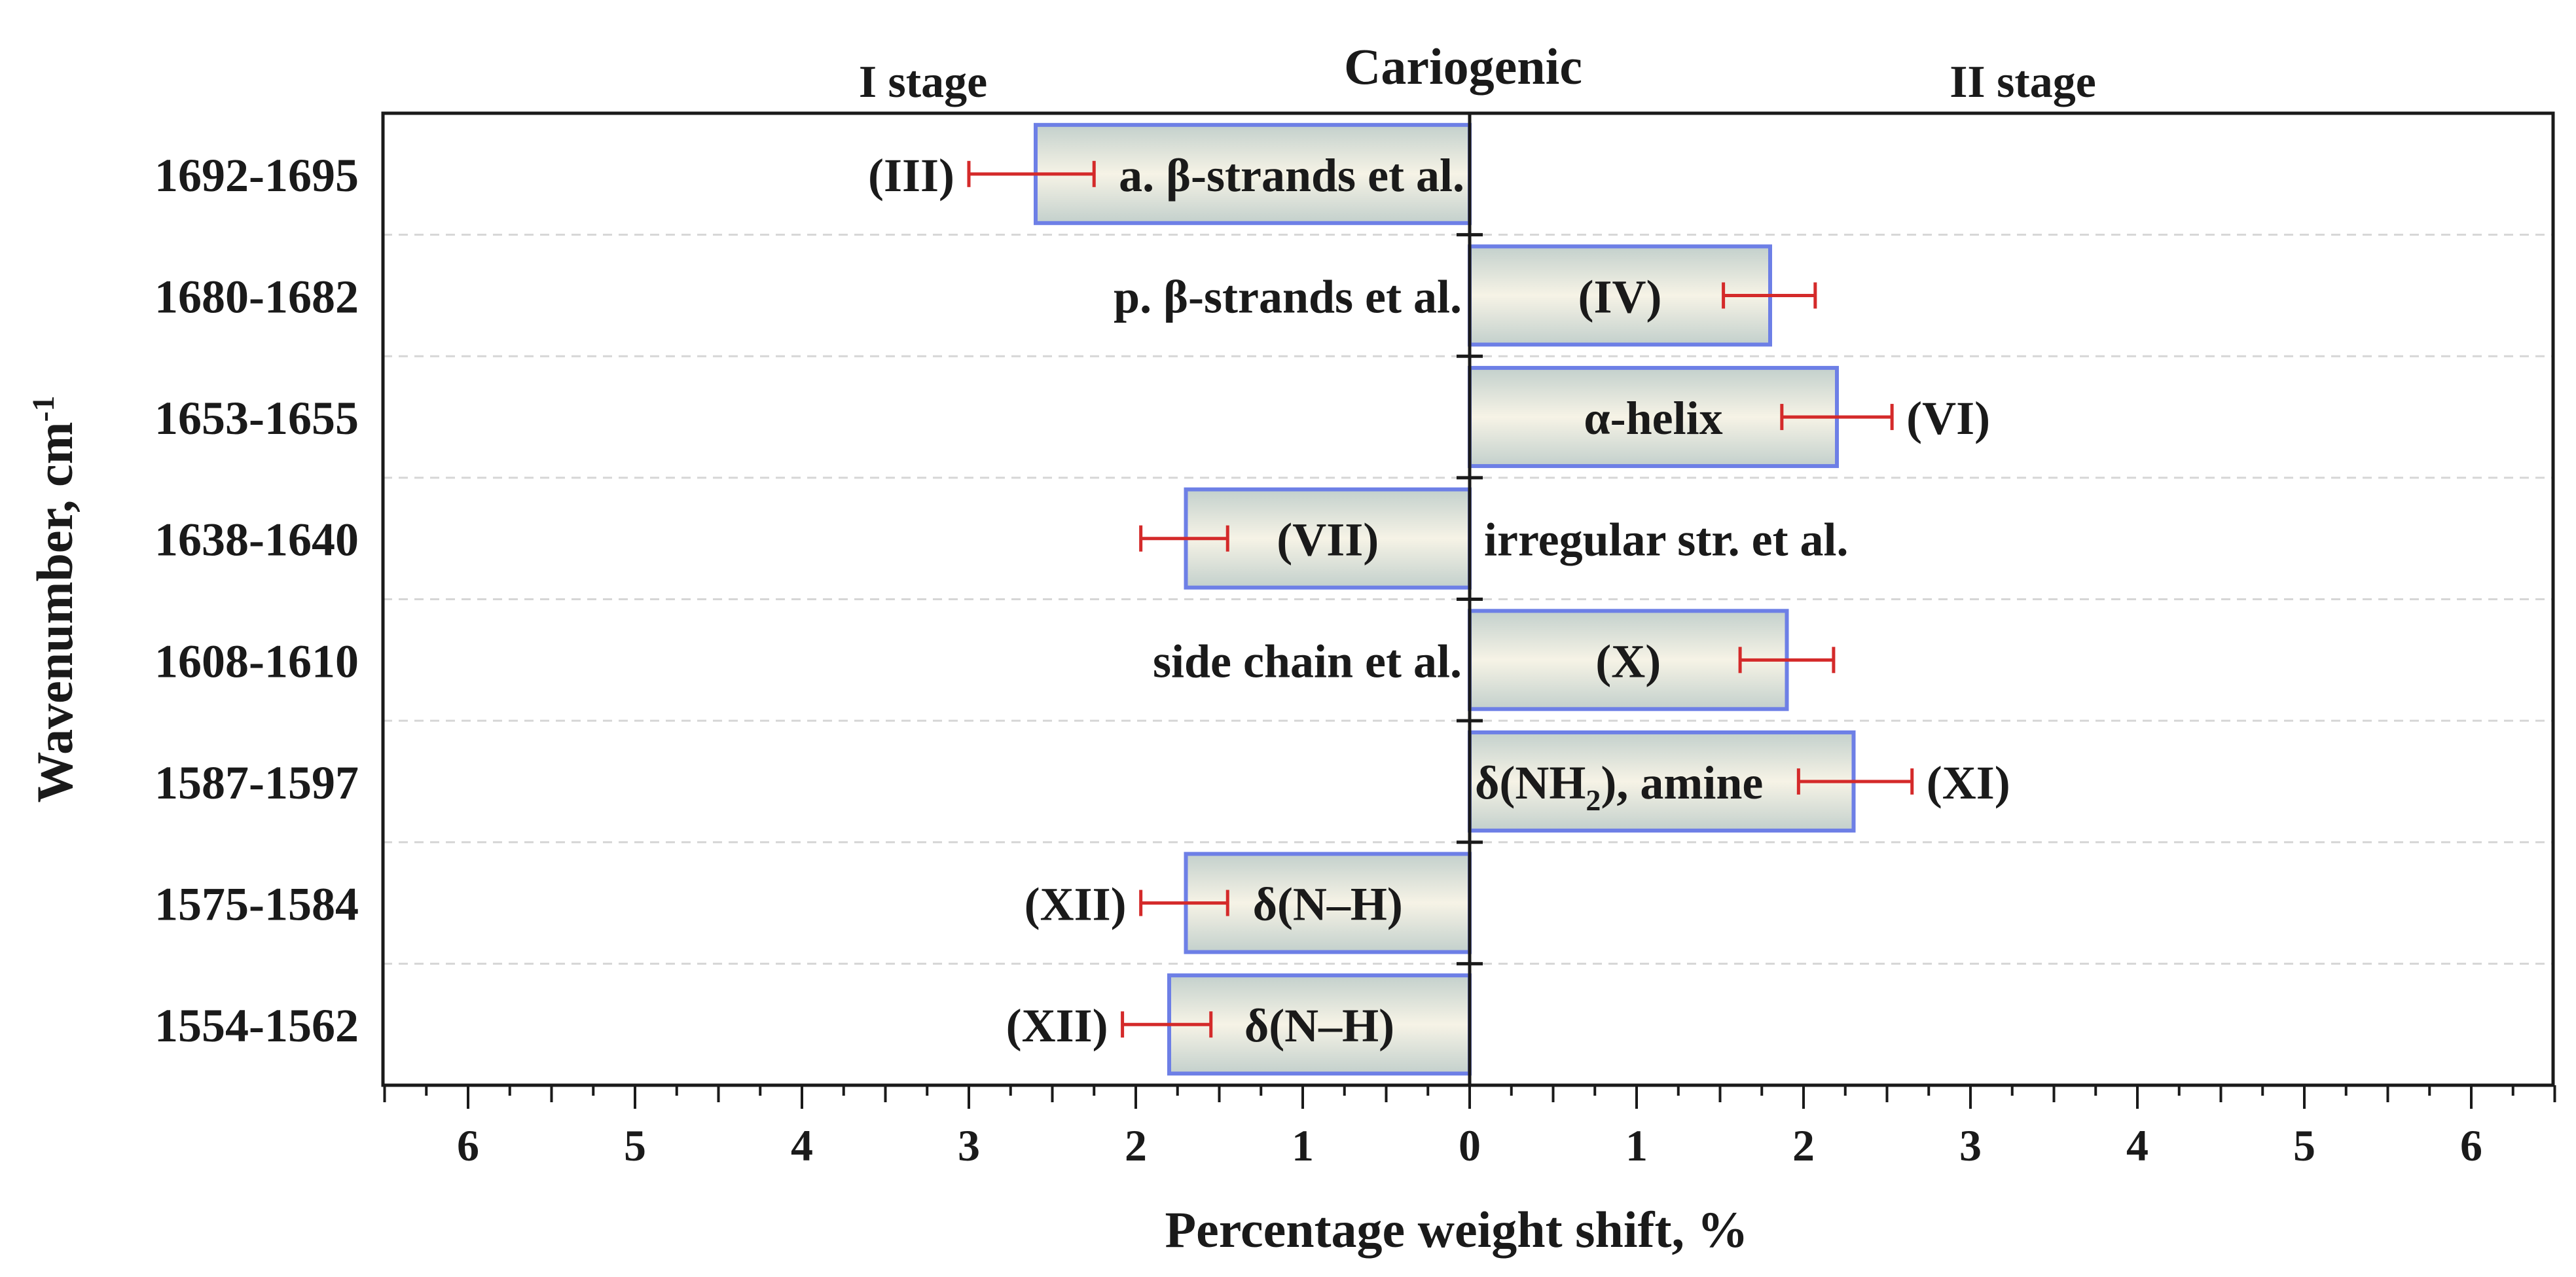 The image size is (2576, 1277). I want to click on side-annotation: irregular str. et al., so click(1666, 540).